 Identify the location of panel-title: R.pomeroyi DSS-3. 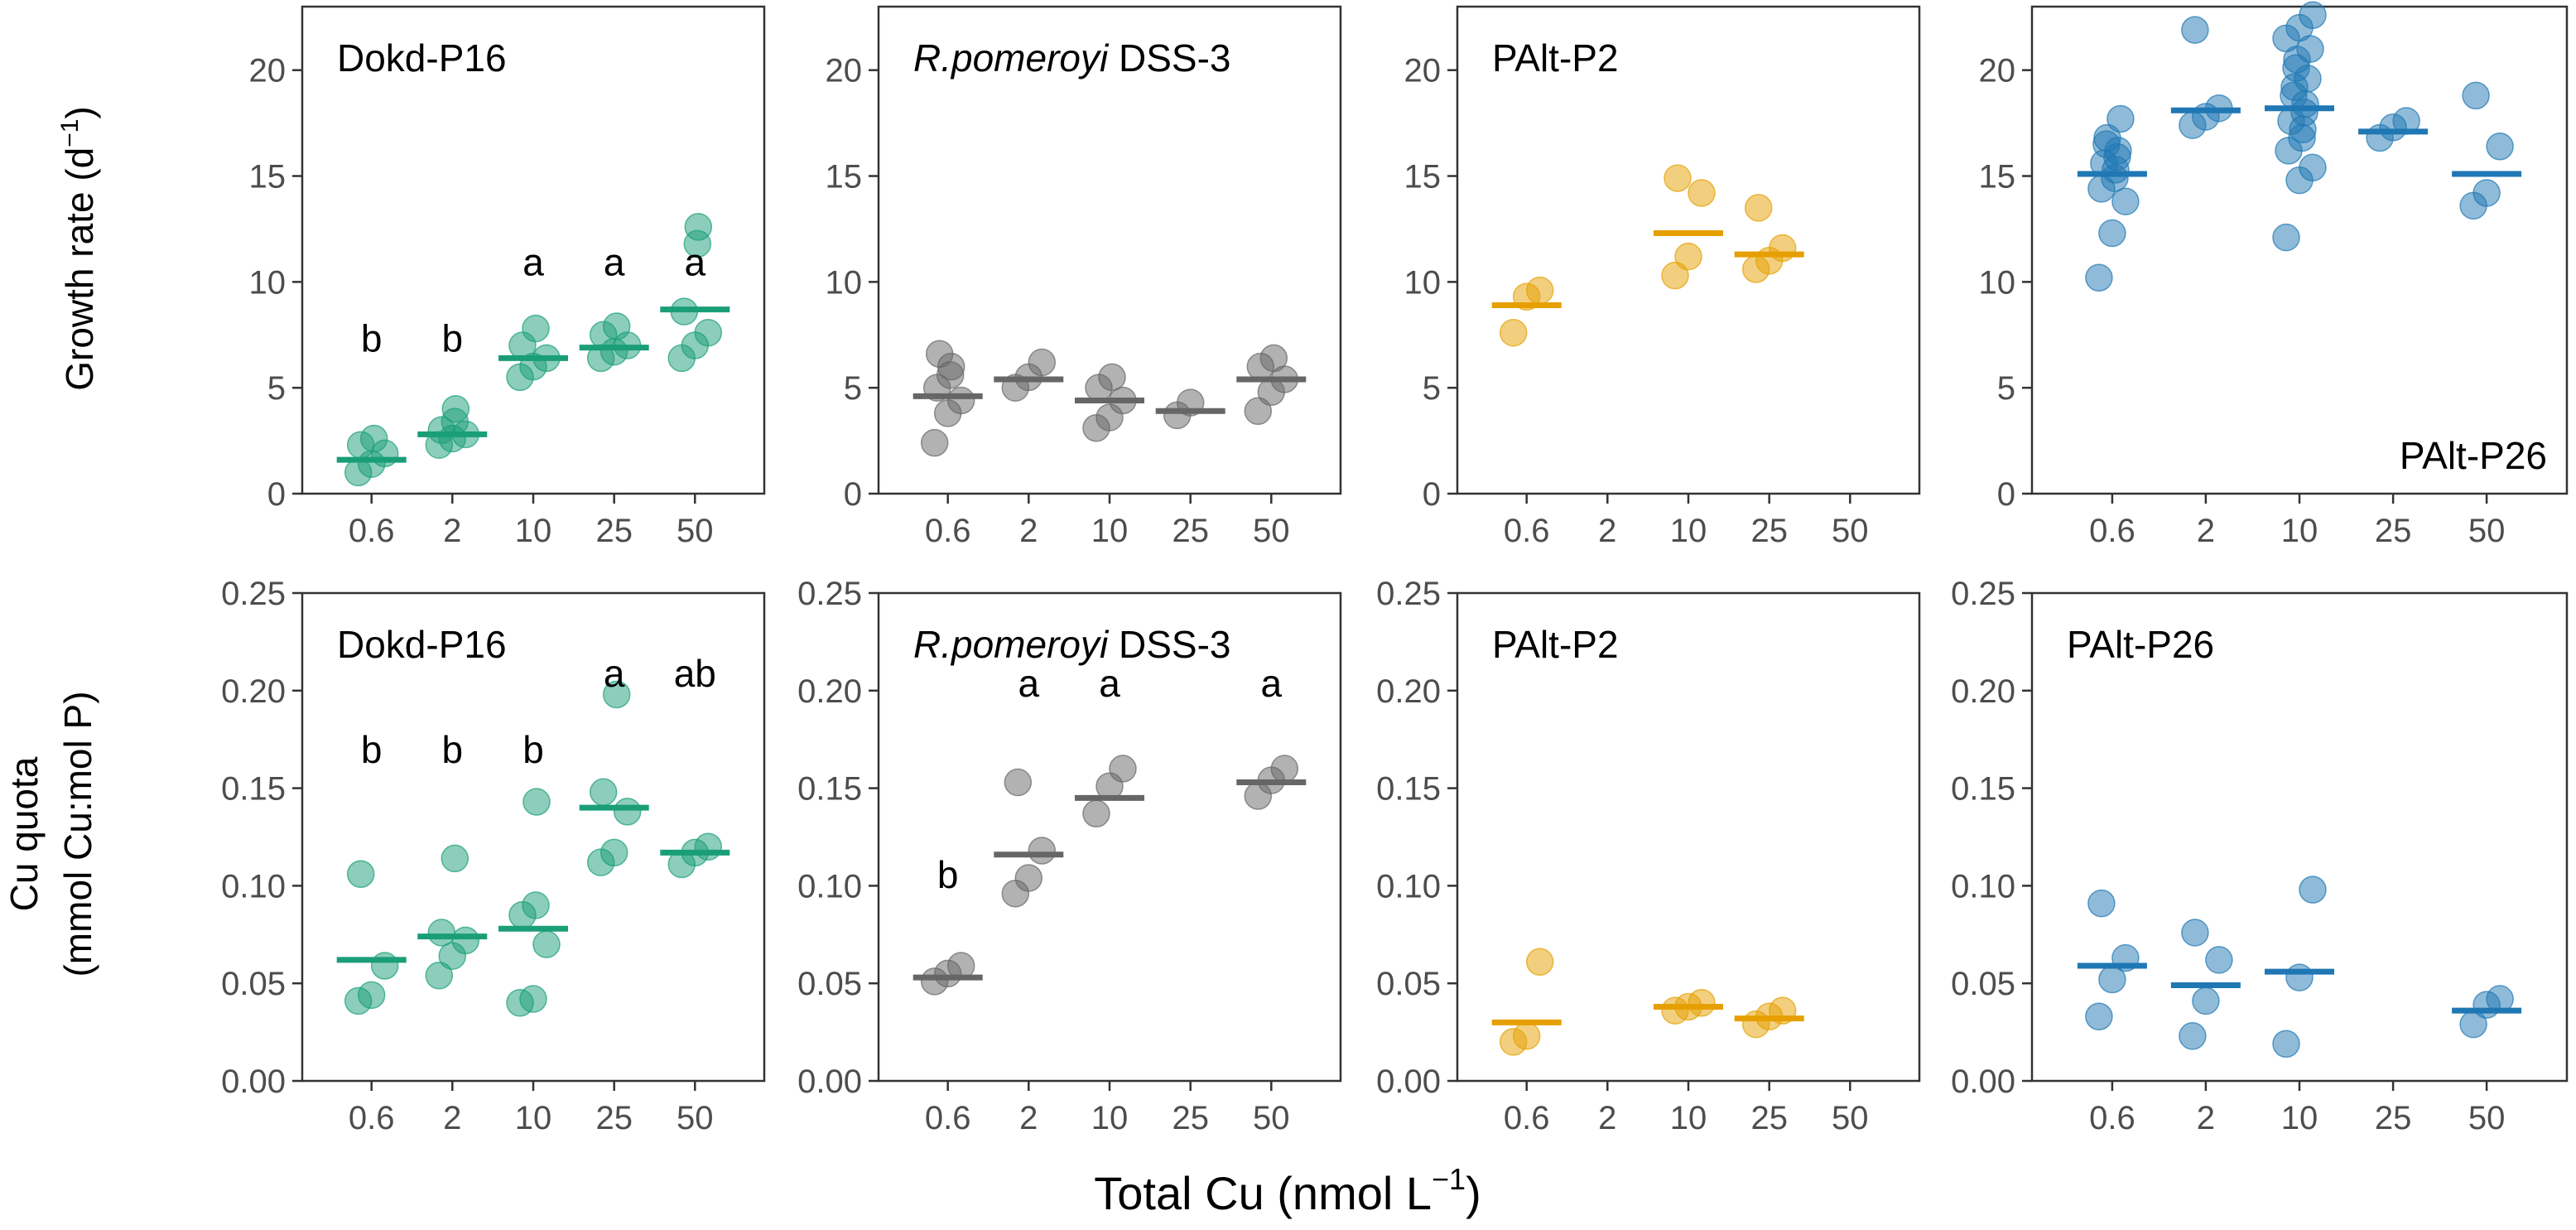
(1071, 58).